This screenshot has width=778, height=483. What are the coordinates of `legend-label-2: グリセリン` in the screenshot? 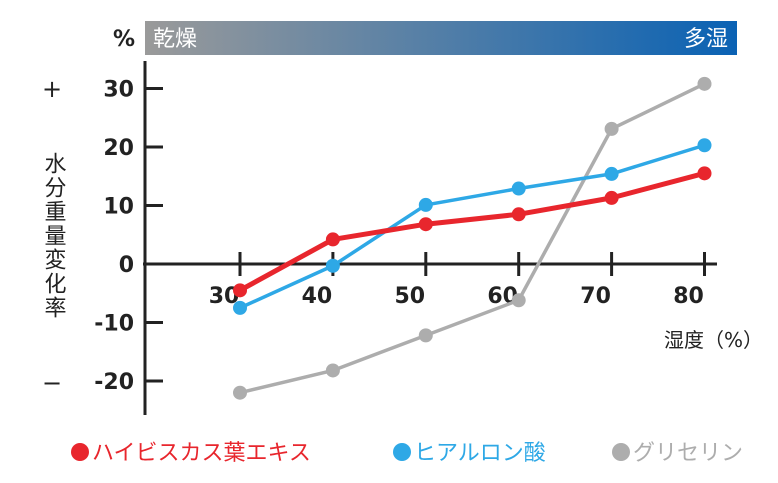 It's located at (688, 453).